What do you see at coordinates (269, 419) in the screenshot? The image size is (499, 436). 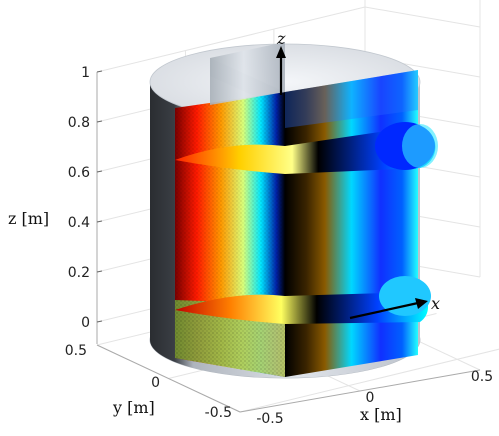 I see `x-tick-label: -0.5` at bounding box center [269, 419].